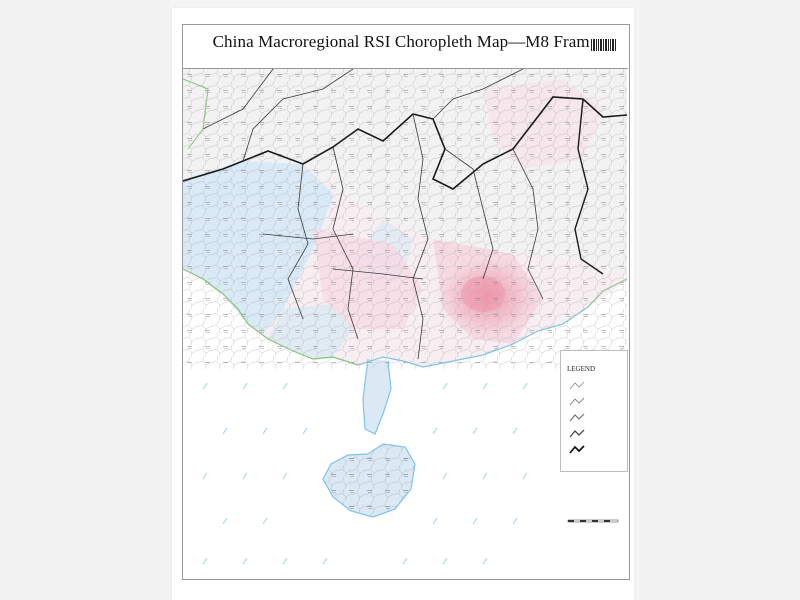  I want to click on coastline, so click(455, 412).